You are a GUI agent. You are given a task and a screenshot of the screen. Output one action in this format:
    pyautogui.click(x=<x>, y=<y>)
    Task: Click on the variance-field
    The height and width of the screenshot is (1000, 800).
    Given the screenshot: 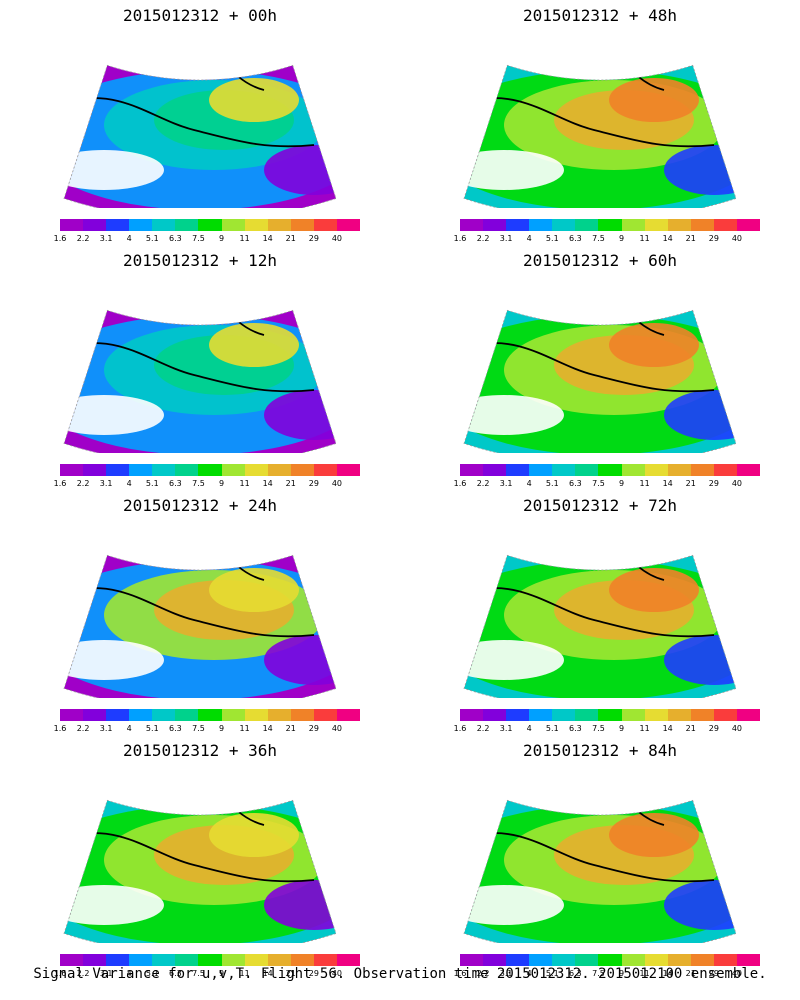 What is the action you would take?
    pyautogui.click(x=600, y=136)
    